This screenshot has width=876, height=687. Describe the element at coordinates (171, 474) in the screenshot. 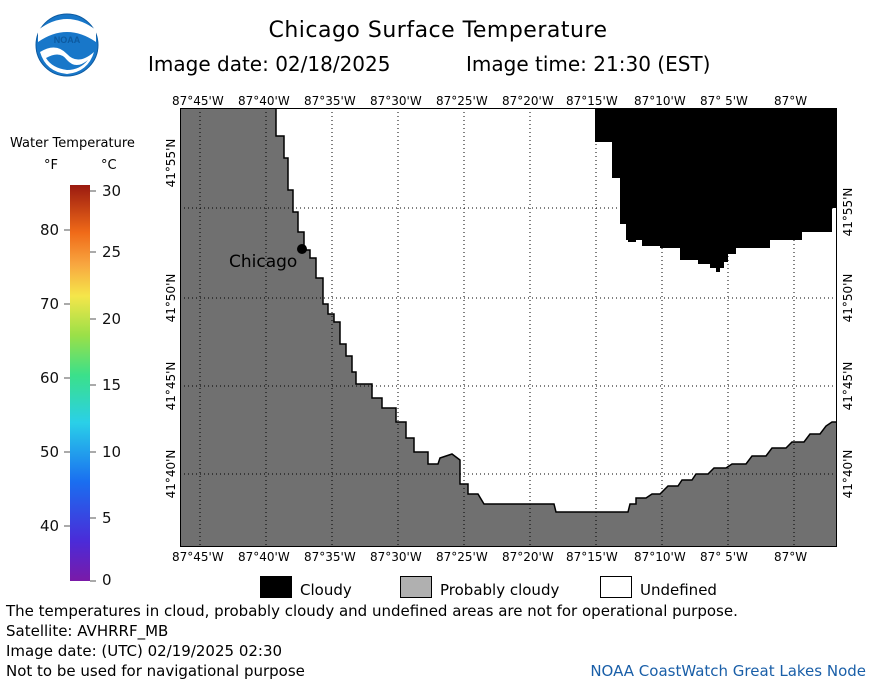

I see `lat-tick-left: 41°40'N` at that location.